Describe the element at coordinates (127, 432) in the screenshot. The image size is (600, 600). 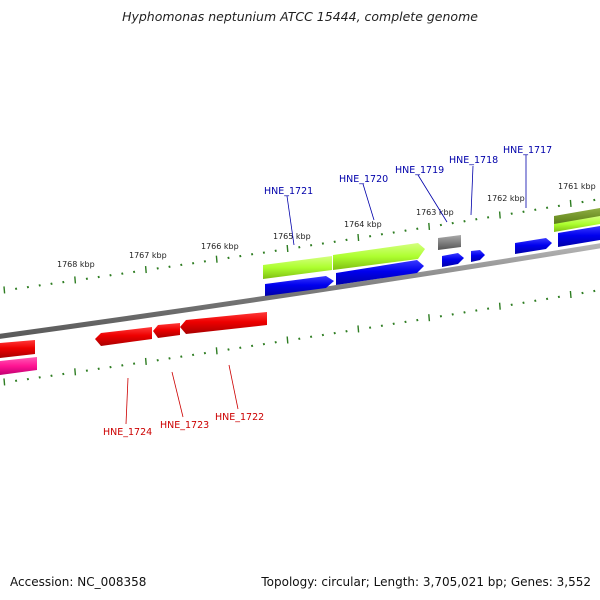
I see `gene-label-hne-1724: HNE_1724` at that location.